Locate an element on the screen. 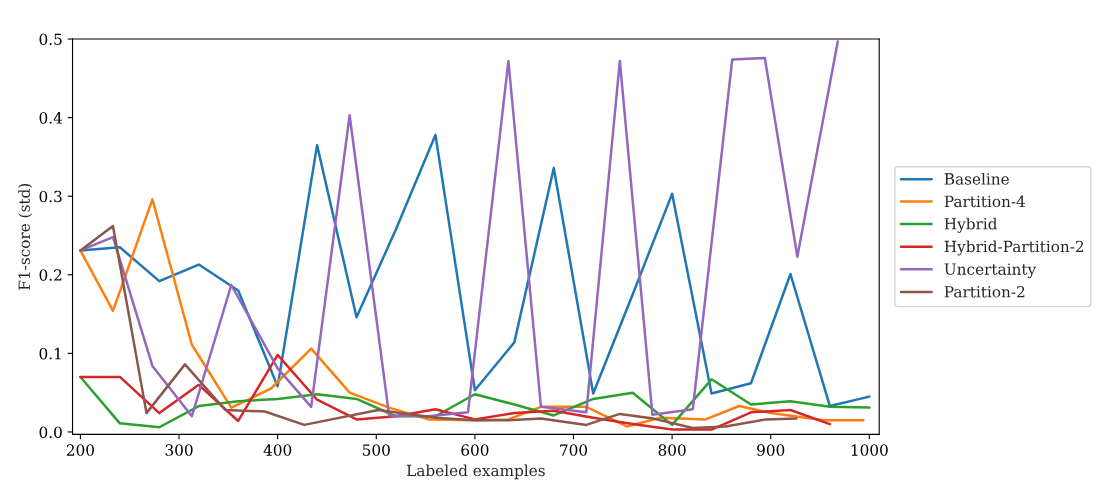 The image size is (1099, 488). x-tick-label: 900 is located at coordinates (771, 450).